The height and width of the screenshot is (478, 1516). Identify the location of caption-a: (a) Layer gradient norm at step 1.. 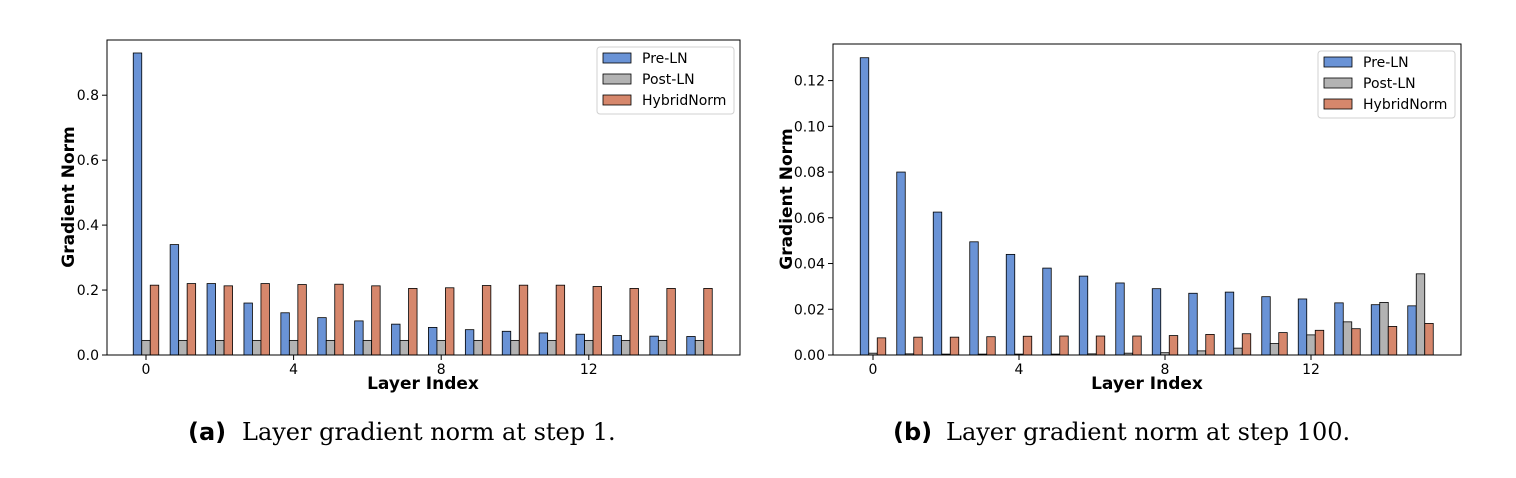
(402, 432).